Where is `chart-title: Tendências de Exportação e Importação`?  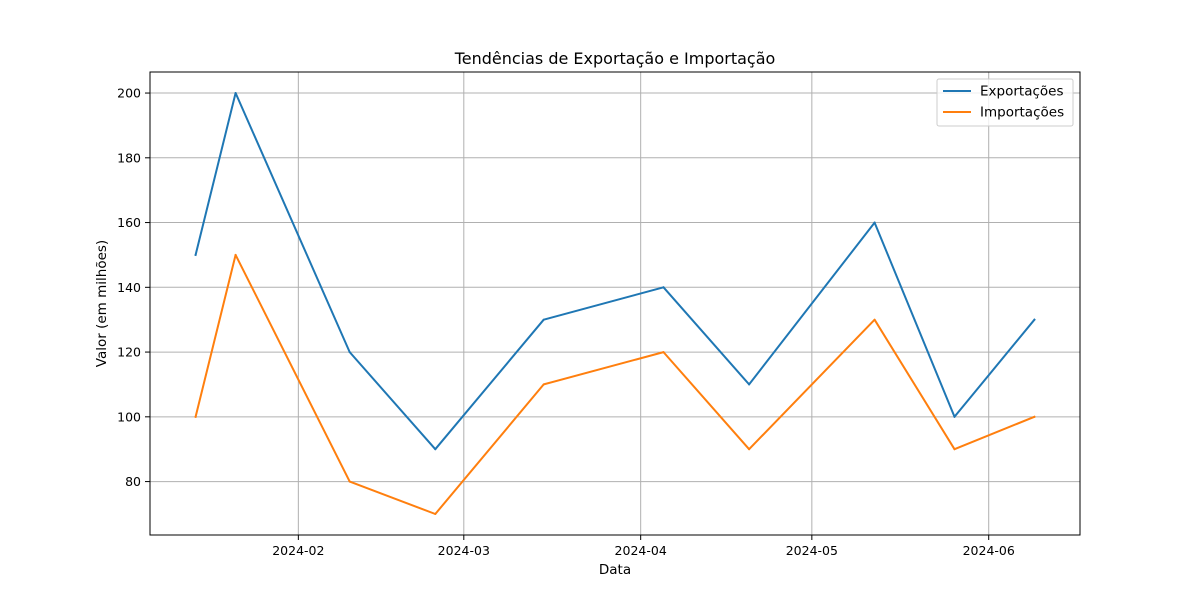
chart-title: Tendências de Exportação e Importação is located at coordinates (615, 58).